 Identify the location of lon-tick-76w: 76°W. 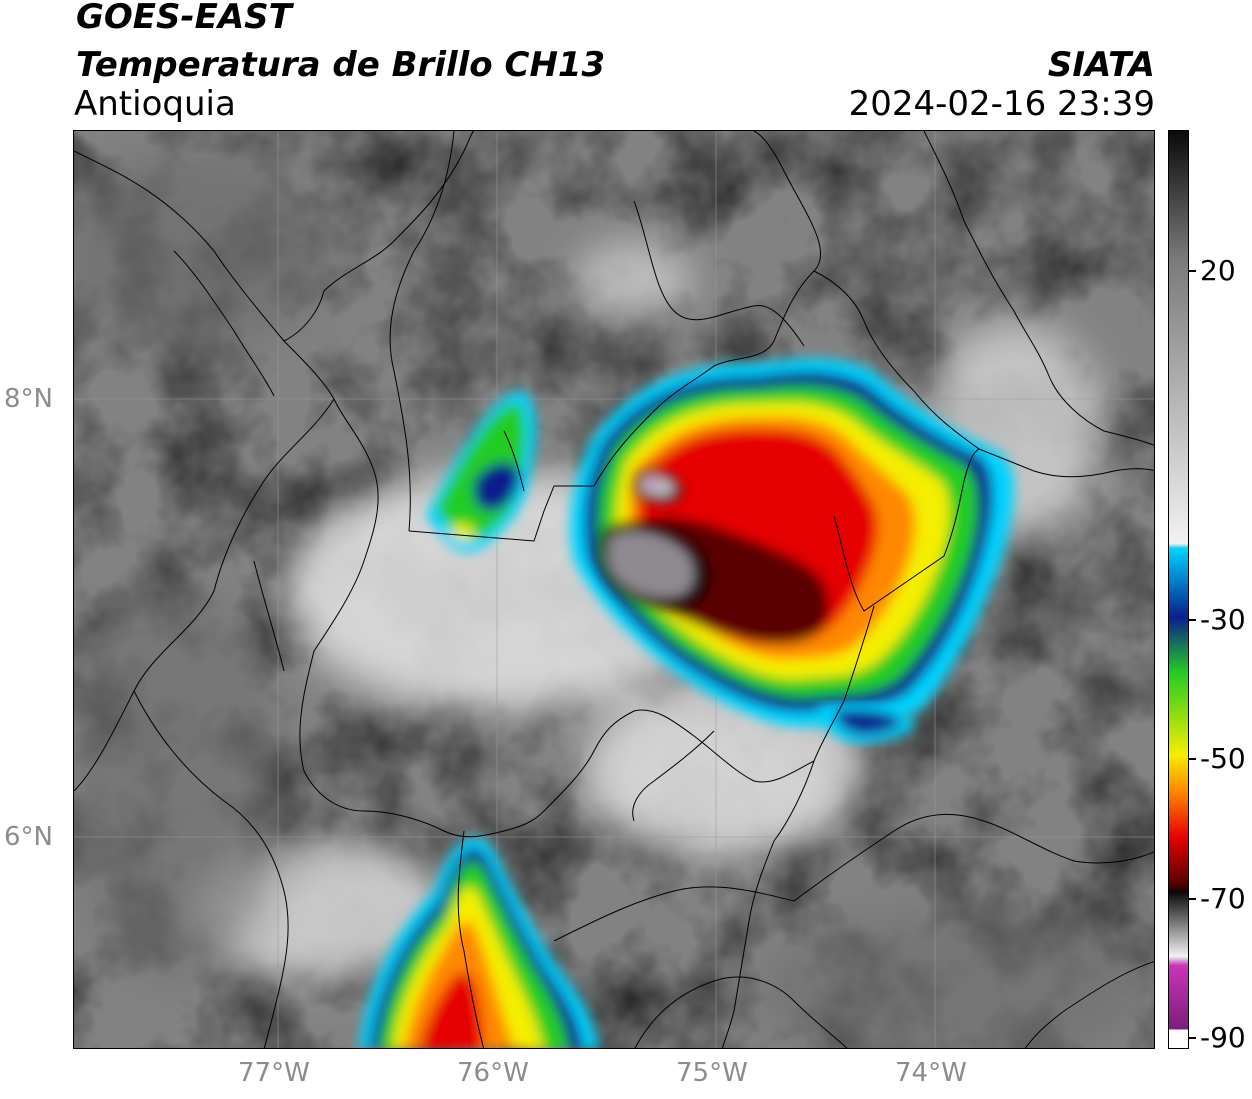
(493, 1073).